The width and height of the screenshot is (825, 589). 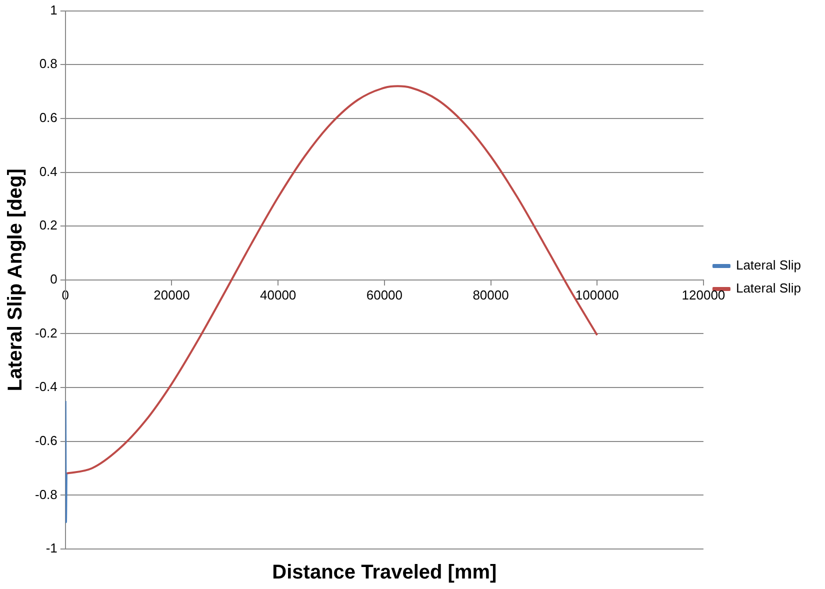 What do you see at coordinates (48, 171) in the screenshot?
I see `y-tick-label: 0.4` at bounding box center [48, 171].